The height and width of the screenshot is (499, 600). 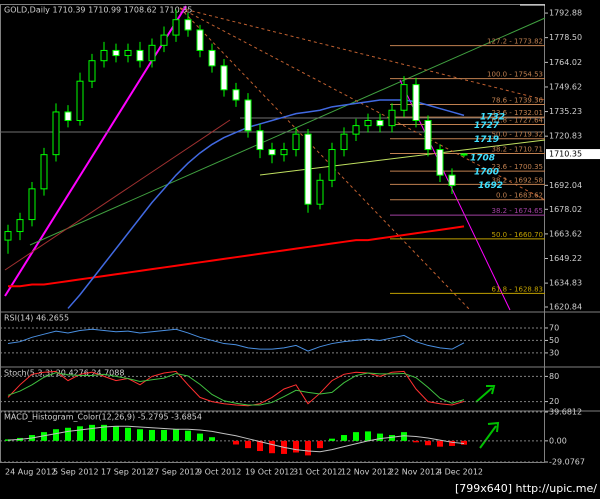 What do you see at coordinates (565, 307) in the screenshot?
I see `y-tick-label: 1620.84` at bounding box center [565, 307].